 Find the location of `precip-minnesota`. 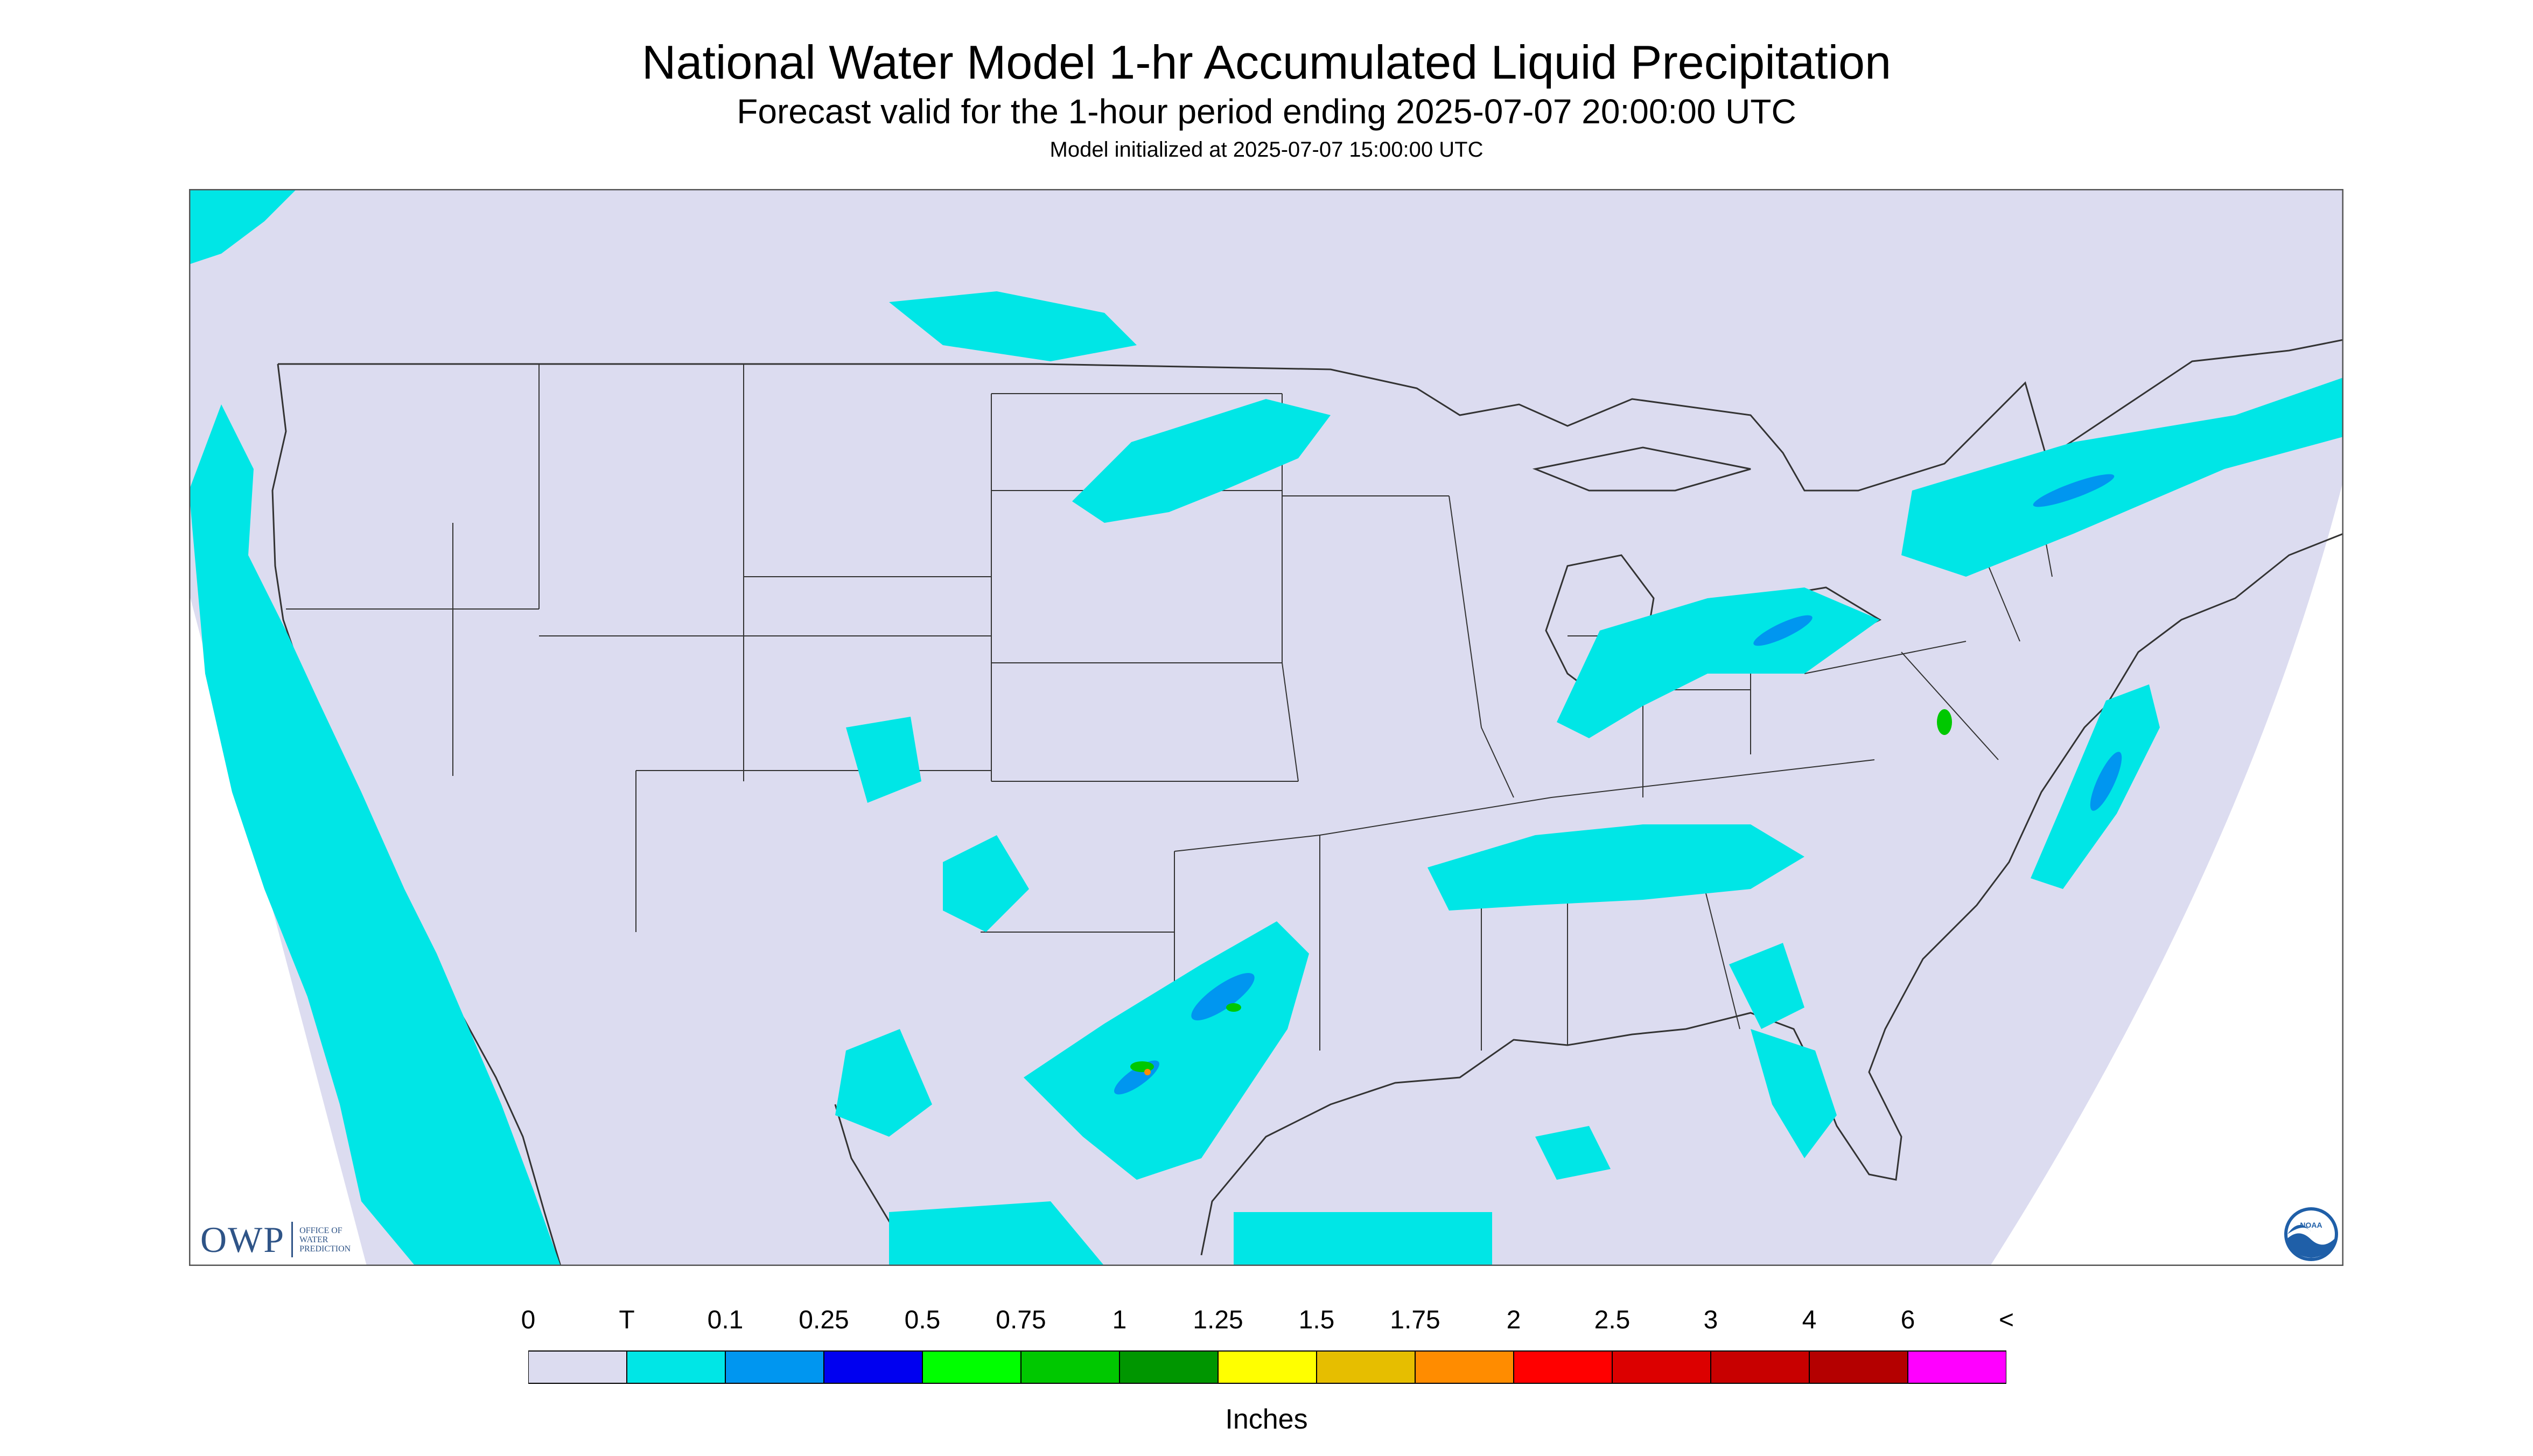

precip-minnesota is located at coordinates (1202, 461).